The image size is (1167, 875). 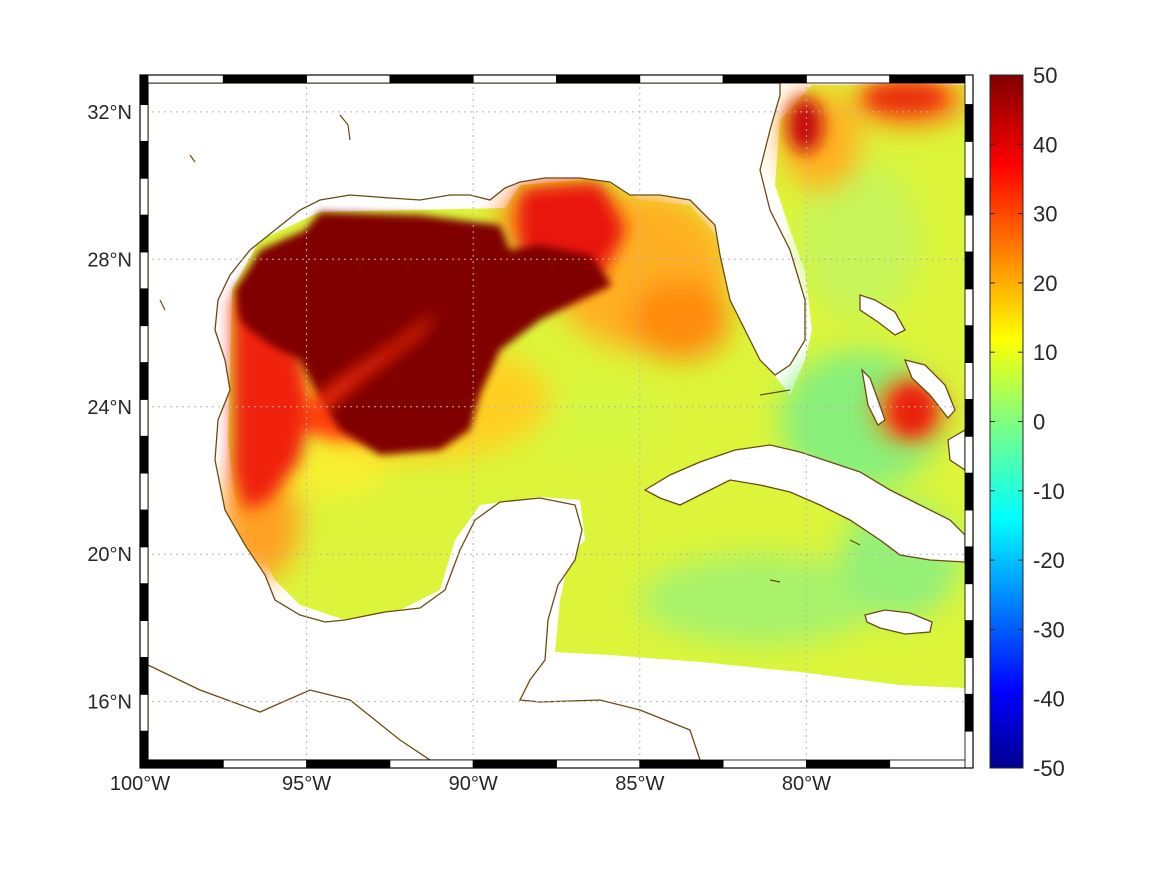 What do you see at coordinates (109, 113) in the screenshot?
I see `lat-tick-label: 32°N` at bounding box center [109, 113].